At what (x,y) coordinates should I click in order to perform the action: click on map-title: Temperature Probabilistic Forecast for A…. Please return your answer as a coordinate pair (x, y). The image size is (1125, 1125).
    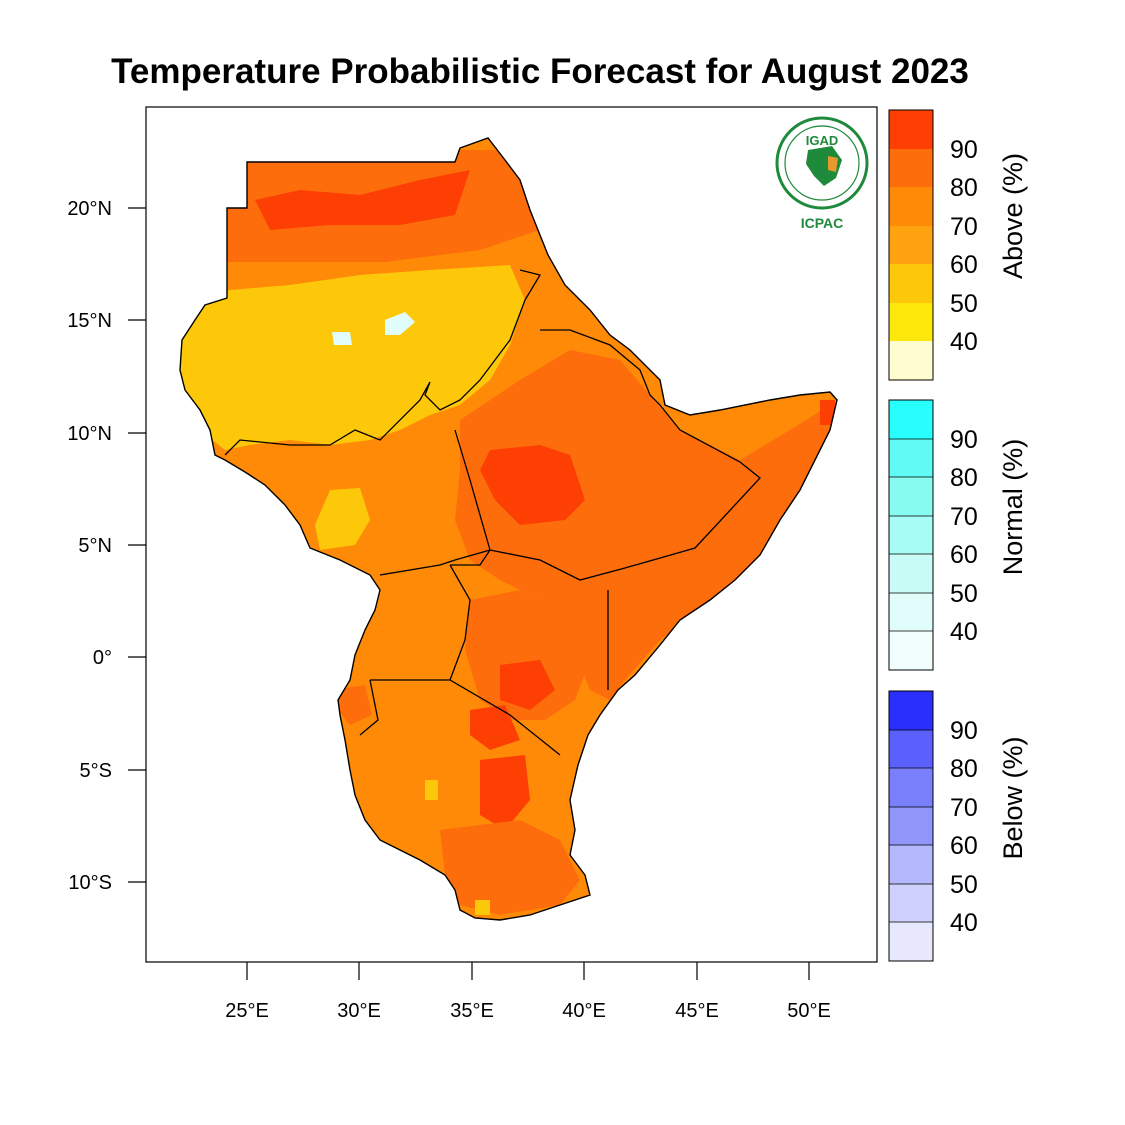
    Looking at the image, I should click on (540, 71).